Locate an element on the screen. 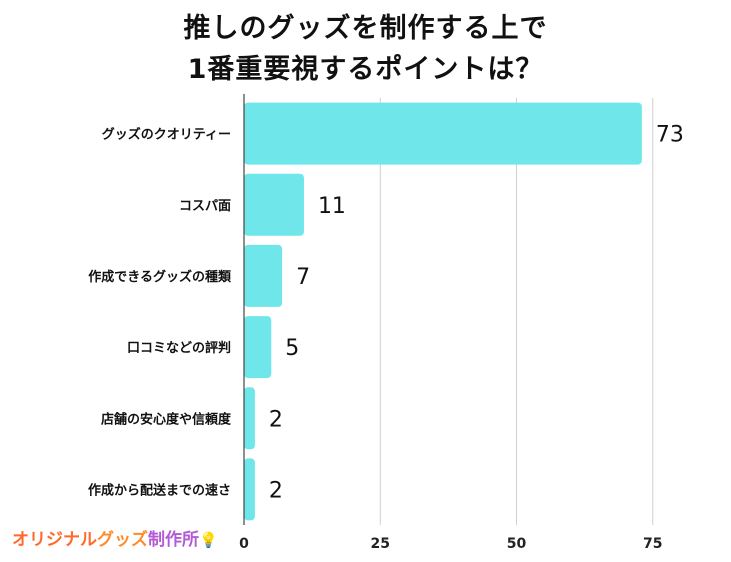 Image resolution: width=731 pixels, height=562 pixels. chart-title: 推しのグッズを制作する上で 1番重要視するポイントは？ is located at coordinates (365, 49).